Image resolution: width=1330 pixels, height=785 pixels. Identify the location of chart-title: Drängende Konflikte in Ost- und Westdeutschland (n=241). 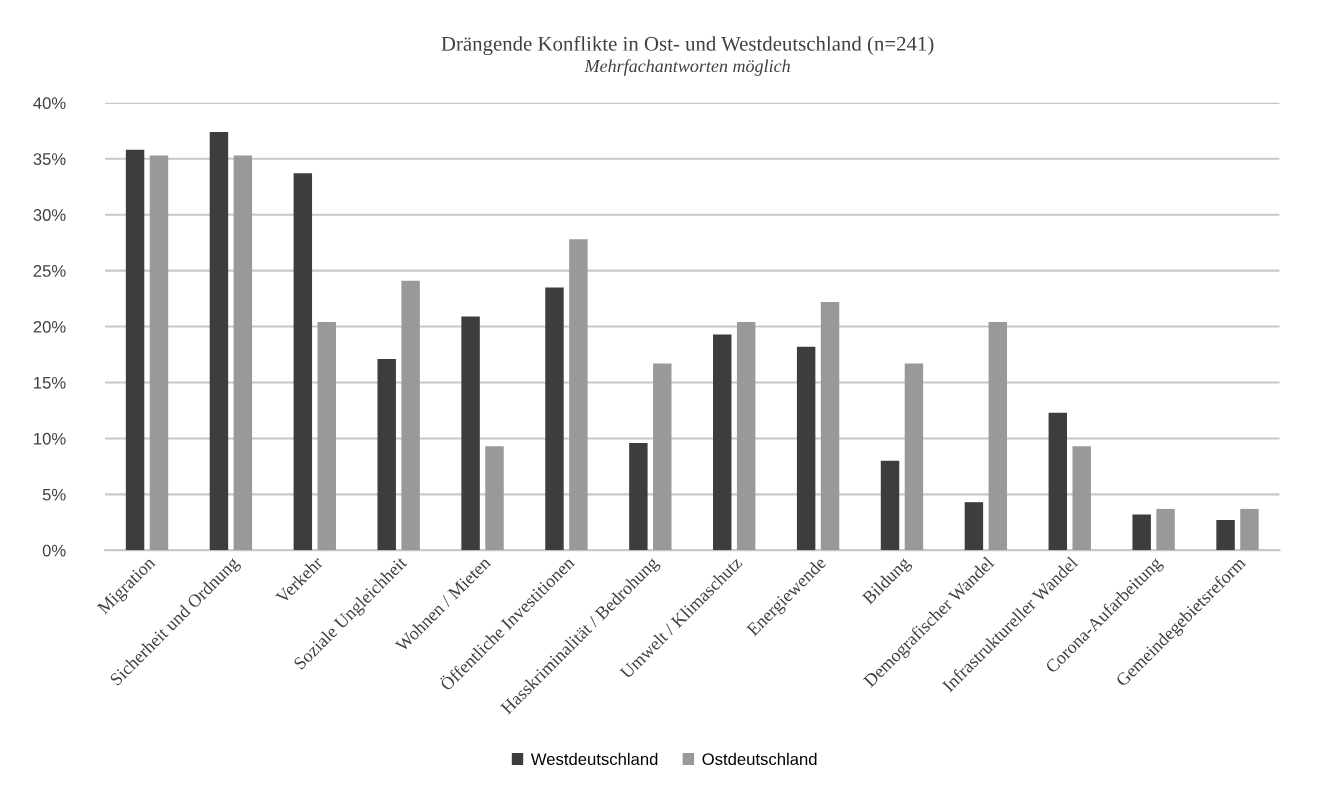
(687, 45).